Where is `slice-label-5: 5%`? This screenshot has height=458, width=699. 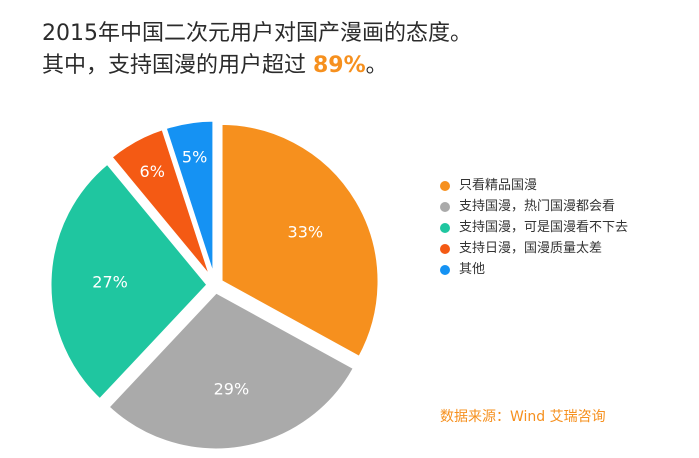 slice-label-5: 5% is located at coordinates (194, 156).